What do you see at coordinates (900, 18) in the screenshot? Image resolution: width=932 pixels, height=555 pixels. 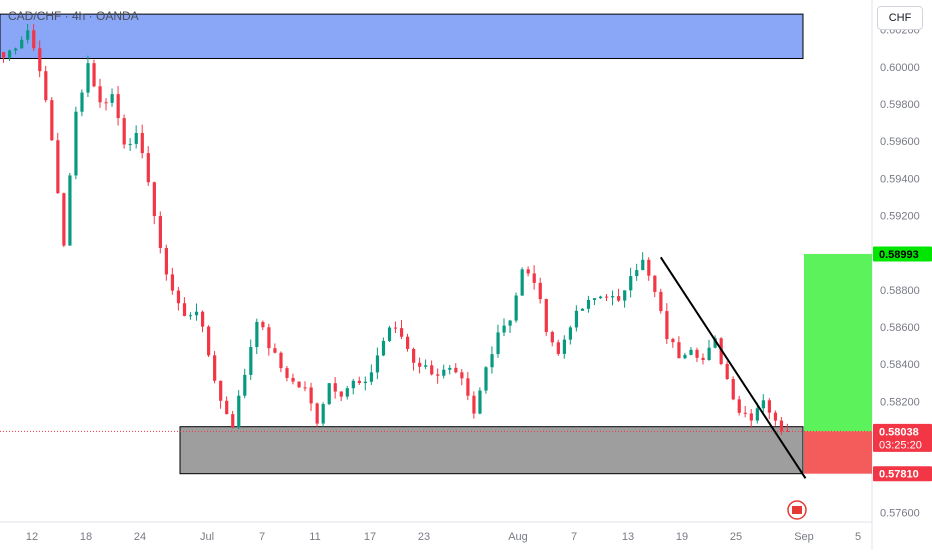 I see `currency-button: CHF` at bounding box center [900, 18].